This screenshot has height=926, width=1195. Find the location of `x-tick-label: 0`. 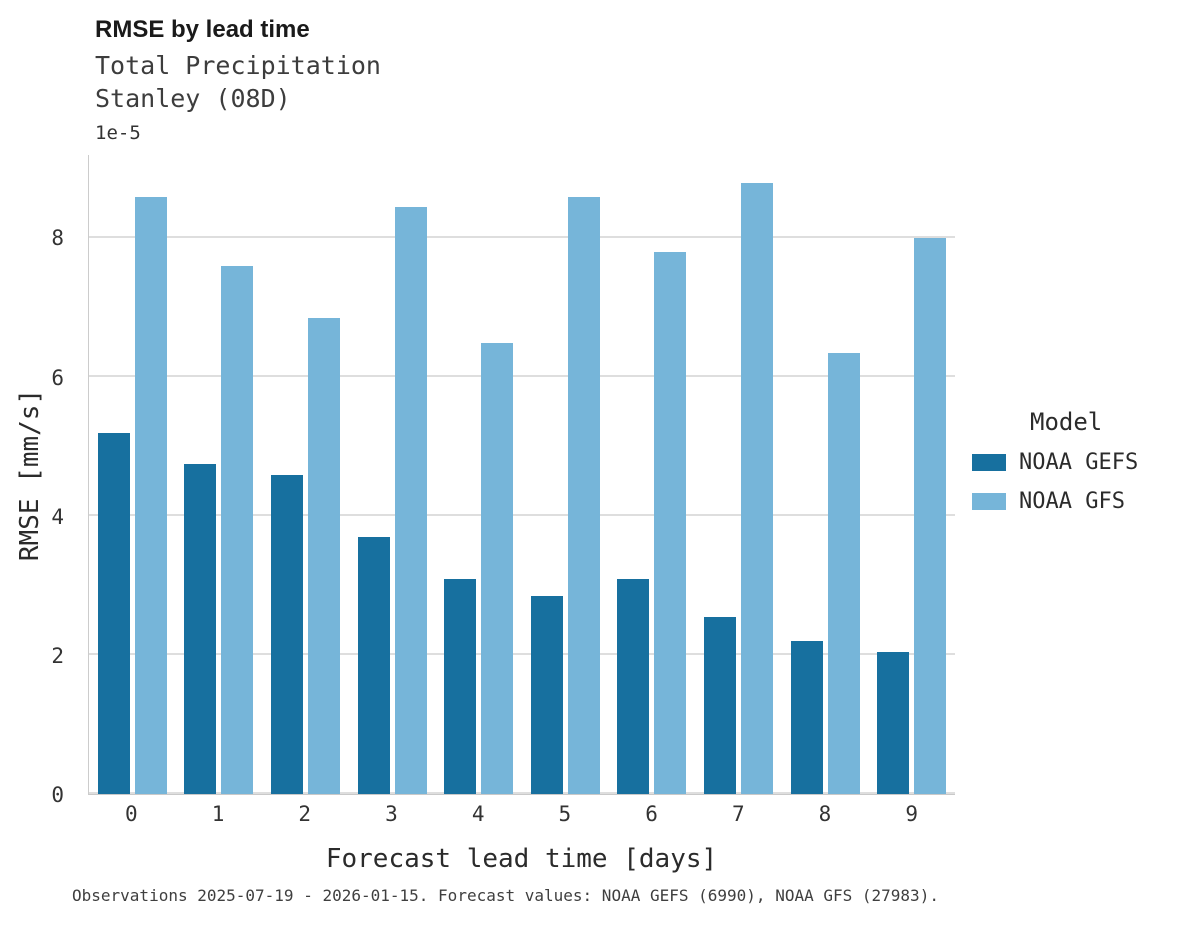

x-tick-label: 0 is located at coordinates (131, 814).